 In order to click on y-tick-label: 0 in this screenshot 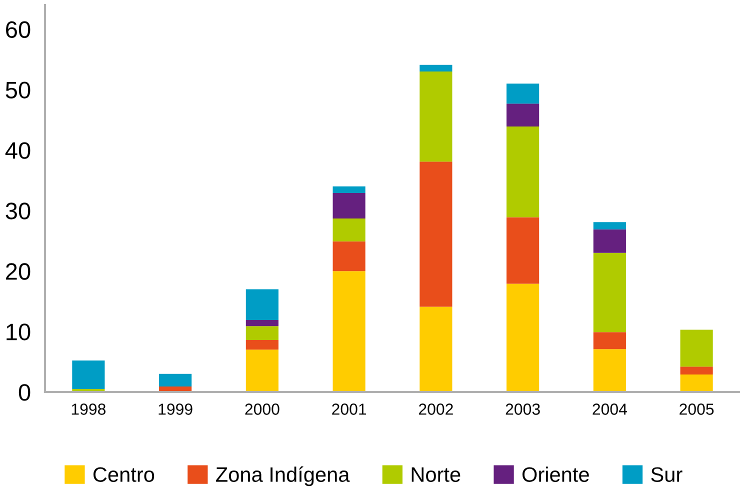, I will do `click(24, 392)`.